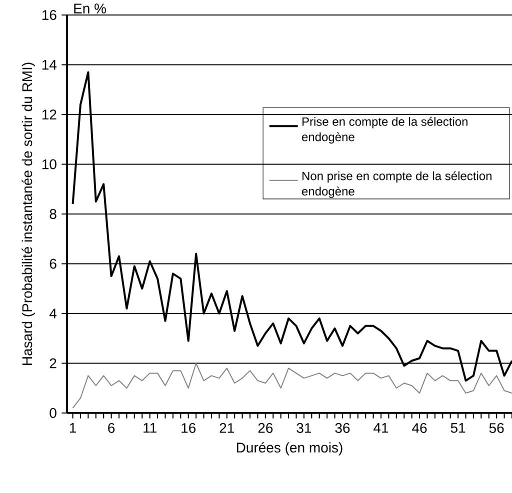 The image size is (512, 493). Describe the element at coordinates (53, 363) in the screenshot. I see `y-tick-label: 2` at that location.